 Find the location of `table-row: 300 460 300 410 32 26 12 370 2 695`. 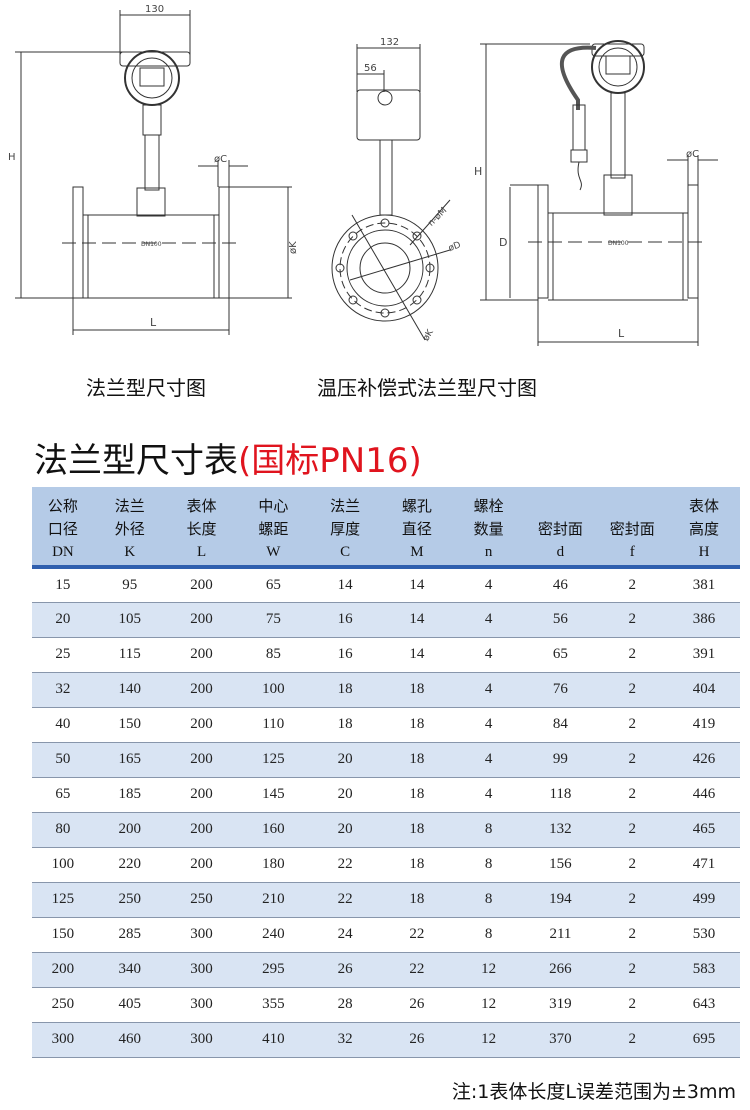

table-row: 300 460 300 410 32 26 12 370 2 695 is located at coordinates (386, 1039).